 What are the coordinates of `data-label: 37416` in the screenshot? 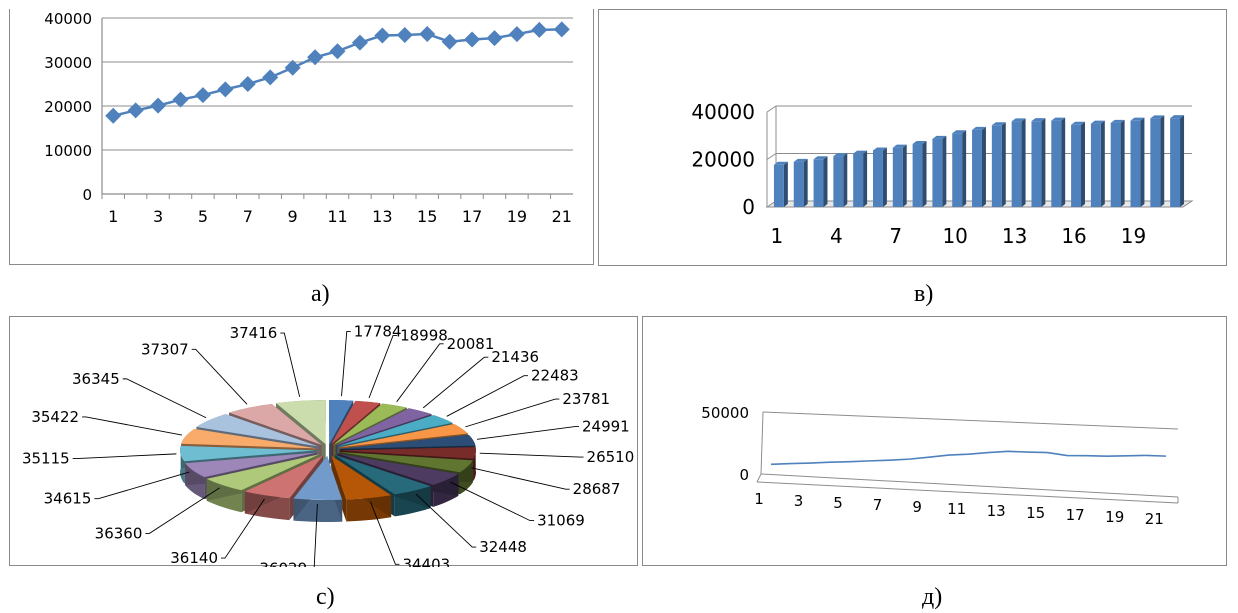 It's located at (254, 333).